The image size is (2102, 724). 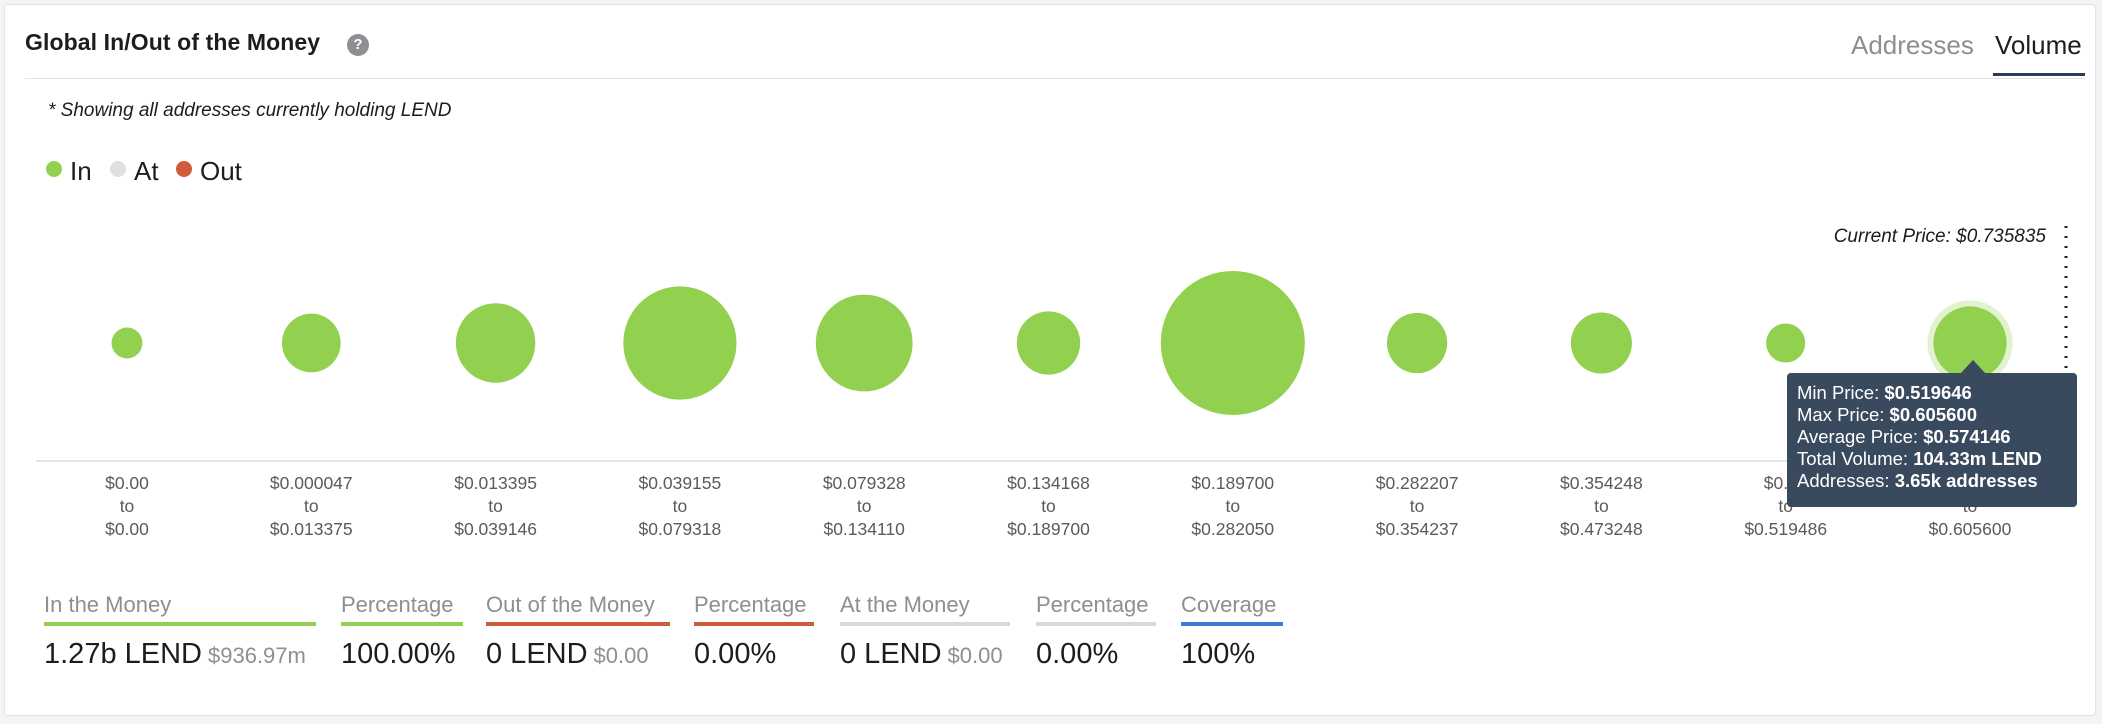 I want to click on stat-value: 100.00%, so click(x=398, y=654).